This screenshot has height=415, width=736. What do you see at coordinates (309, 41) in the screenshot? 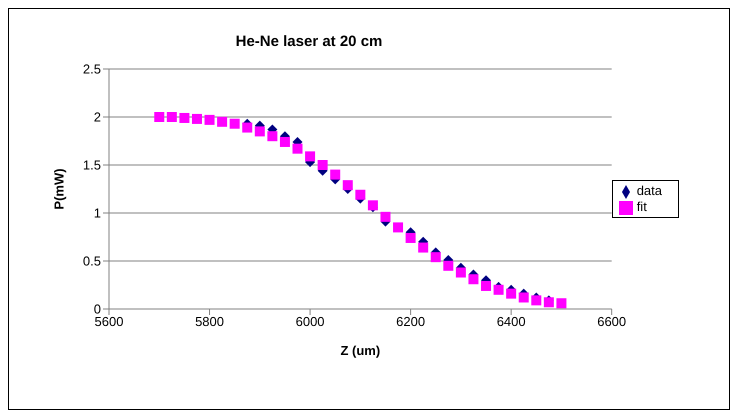
I see `chart-title: He-Ne laser at 20 cm` at bounding box center [309, 41].